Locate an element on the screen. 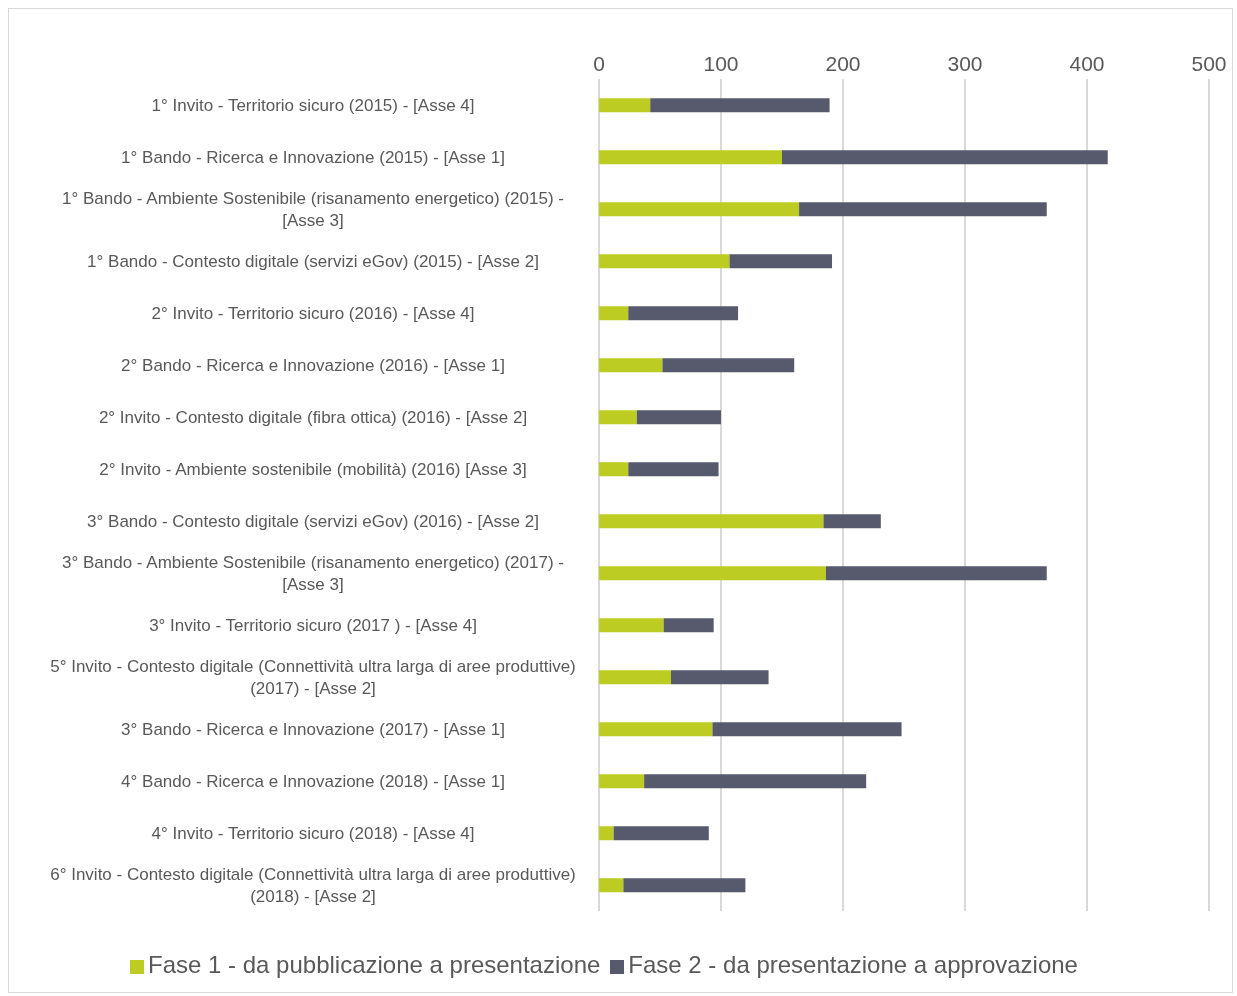 Image resolution: width=1237 pixels, height=996 pixels. y-tick-label: 3° Bando - Ambiente Sostenibile (risanamento energetico) (2017) - [Asse 3] is located at coordinates (313, 573).